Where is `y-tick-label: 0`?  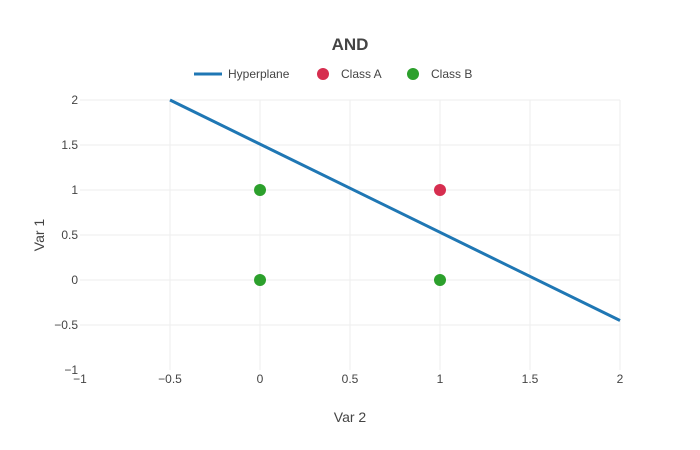 y-tick-label: 0 is located at coordinates (74, 280).